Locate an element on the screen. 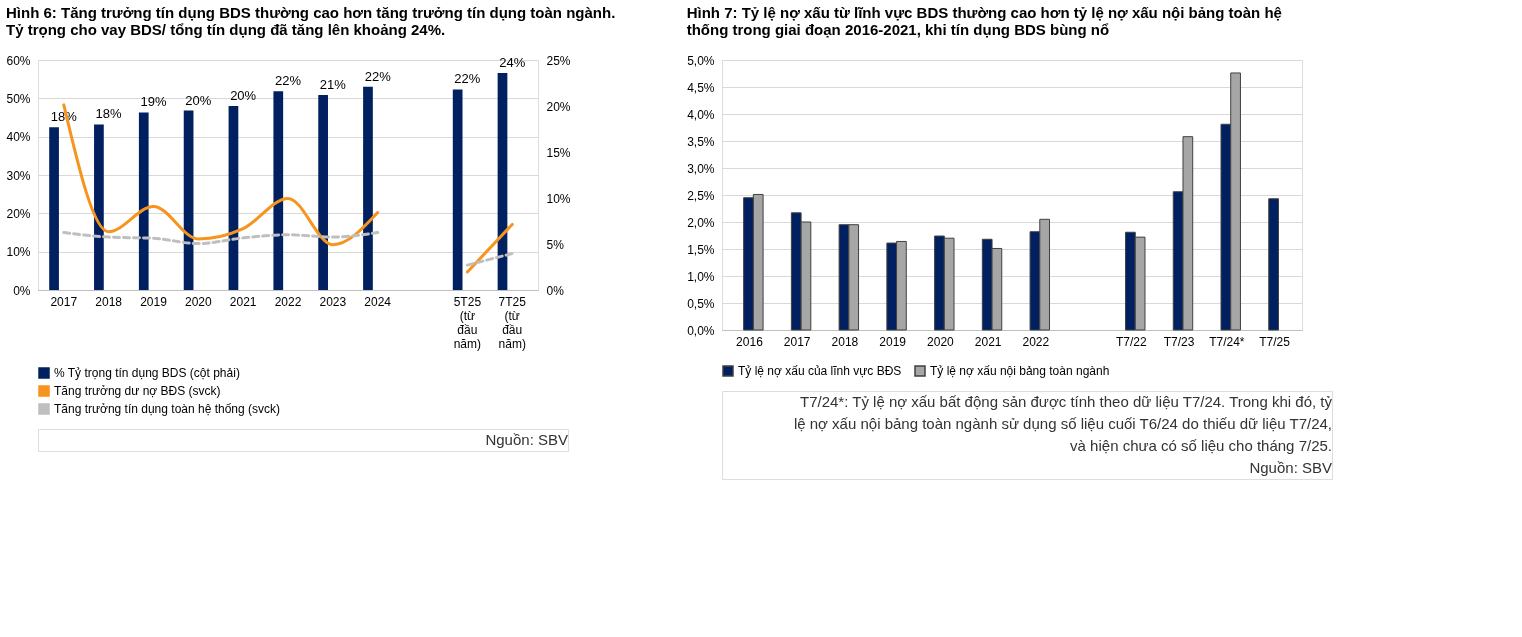 This screenshot has width=1522, height=637. y-tick-label: 1,0% is located at coordinates (701, 276).